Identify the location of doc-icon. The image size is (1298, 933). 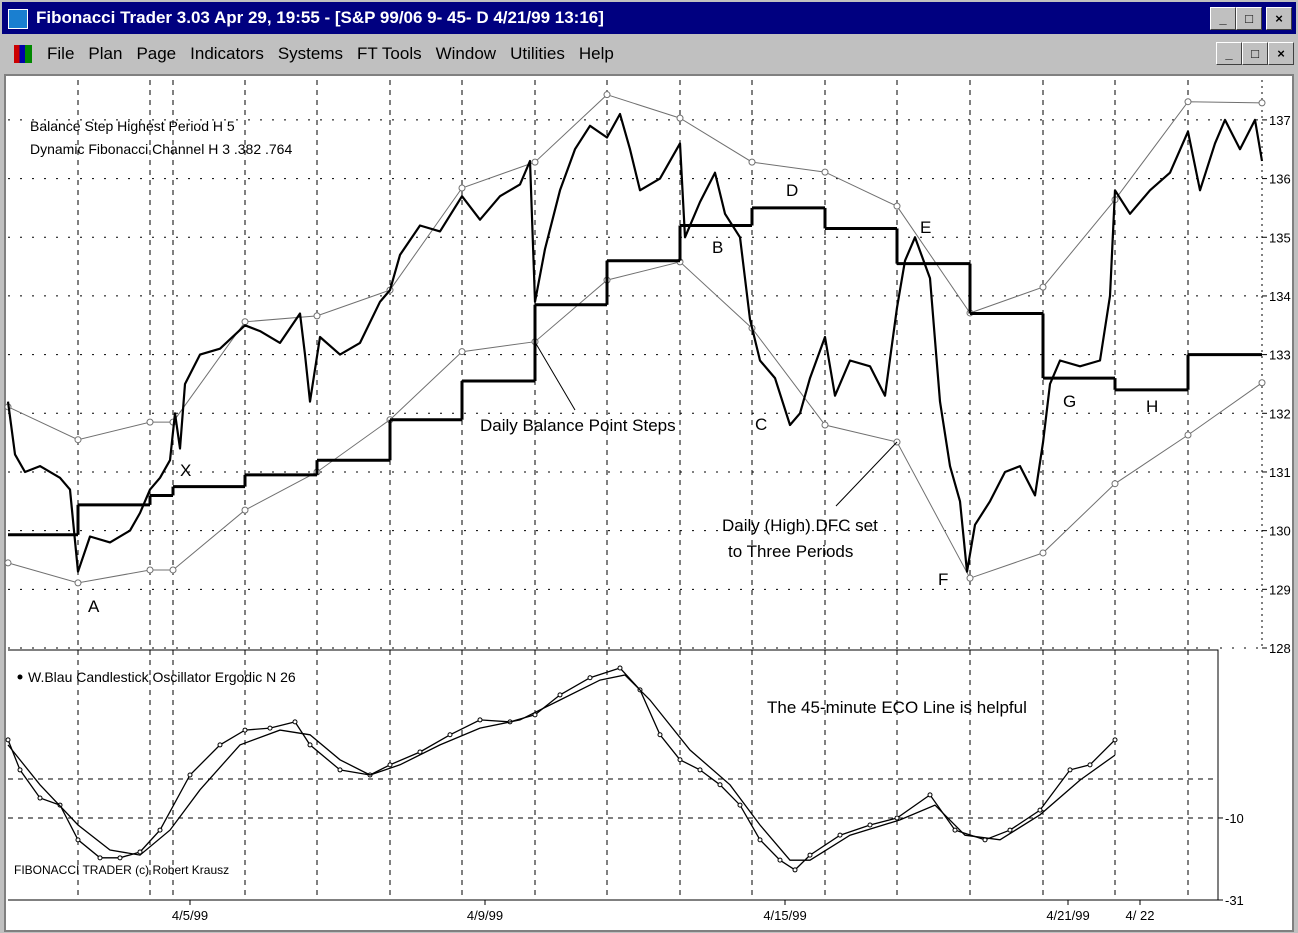
(23, 54).